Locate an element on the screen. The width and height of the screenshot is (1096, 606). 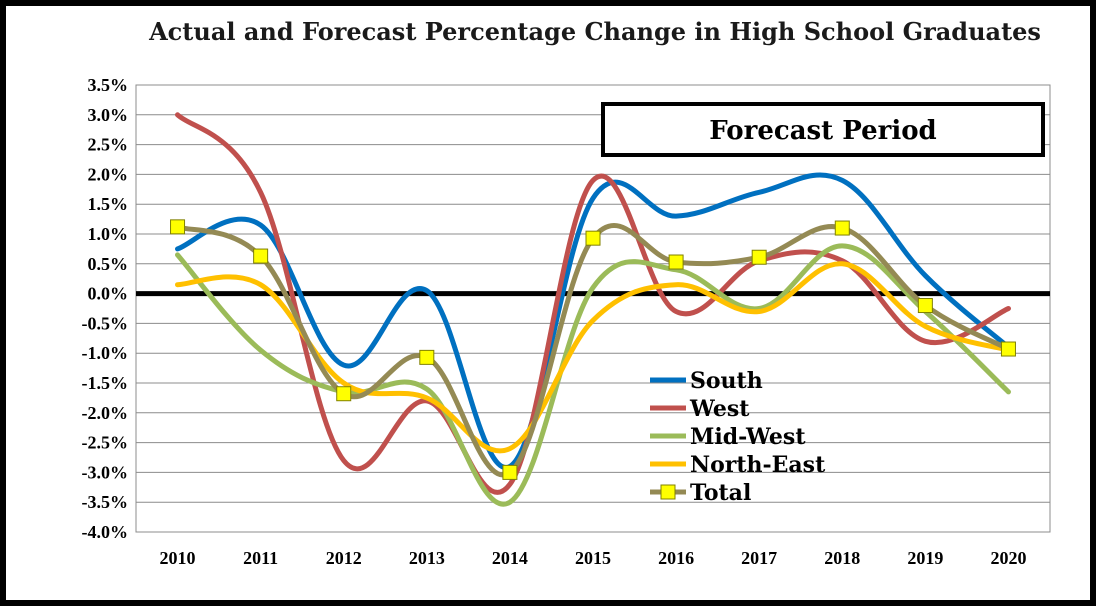
y-tick-label: -3.5% is located at coordinates (105, 502).